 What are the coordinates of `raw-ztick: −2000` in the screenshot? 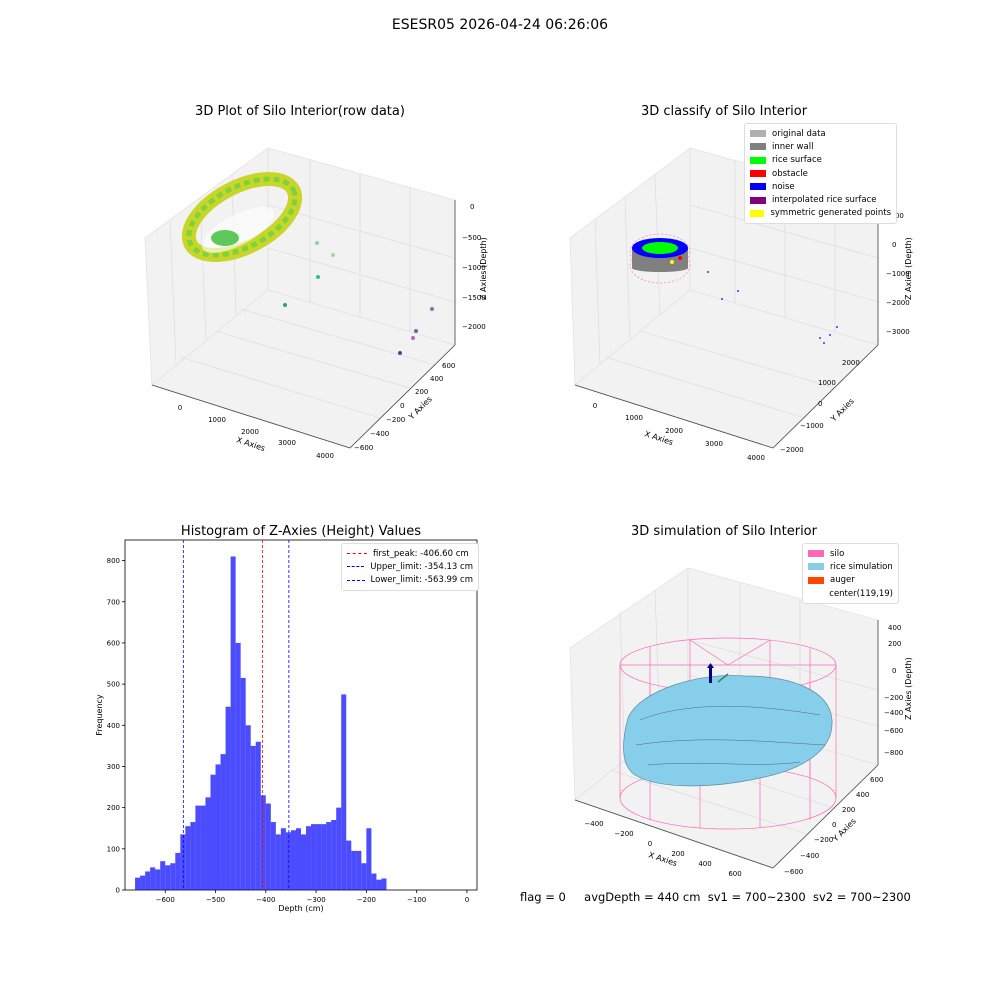 It's located at (474, 327).